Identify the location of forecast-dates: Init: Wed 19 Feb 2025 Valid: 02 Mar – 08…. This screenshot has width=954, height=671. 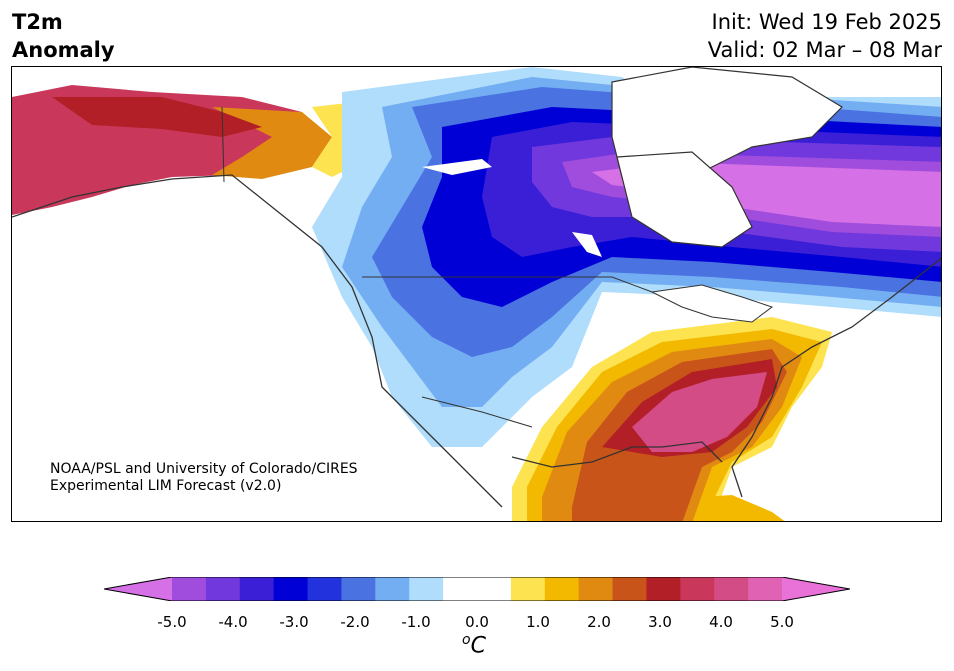
(825, 36).